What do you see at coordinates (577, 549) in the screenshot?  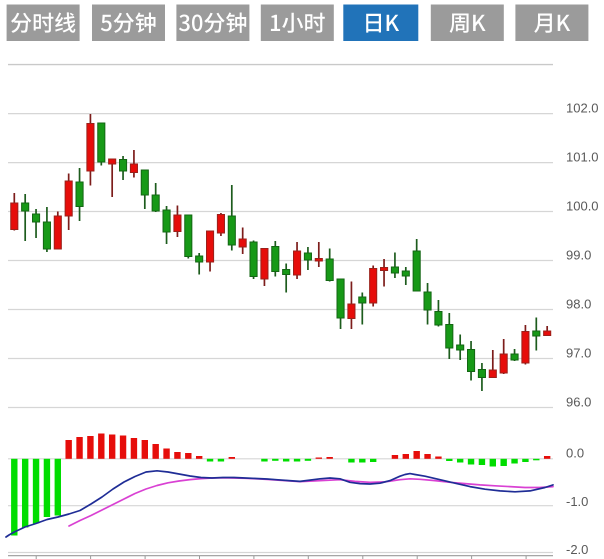 I see `svg-text: -2.0` at bounding box center [577, 549].